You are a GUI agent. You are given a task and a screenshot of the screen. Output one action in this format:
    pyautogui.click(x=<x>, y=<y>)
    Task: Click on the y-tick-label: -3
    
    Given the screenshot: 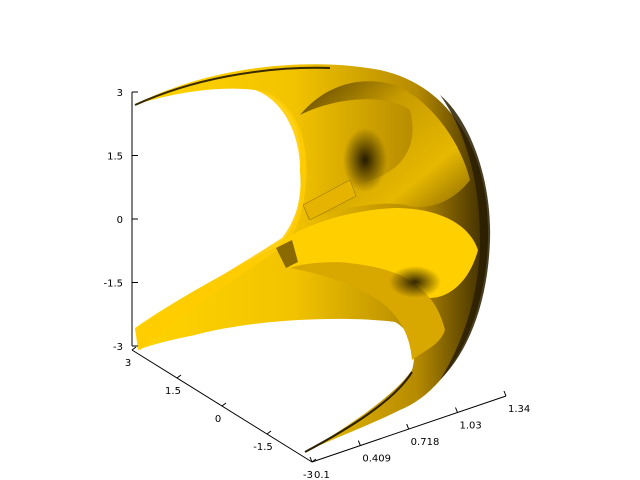 What is the action you would take?
    pyautogui.click(x=308, y=475)
    